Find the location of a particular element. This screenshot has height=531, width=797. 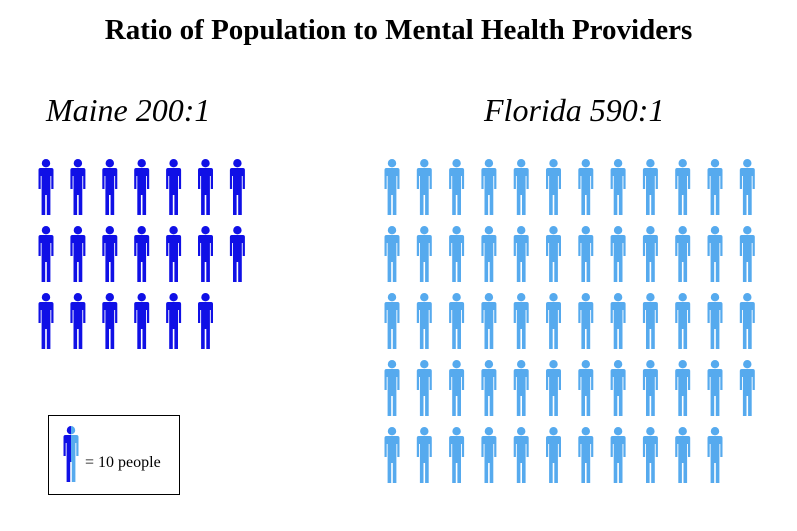

legend-person-left-half is located at coordinates (67, 454).